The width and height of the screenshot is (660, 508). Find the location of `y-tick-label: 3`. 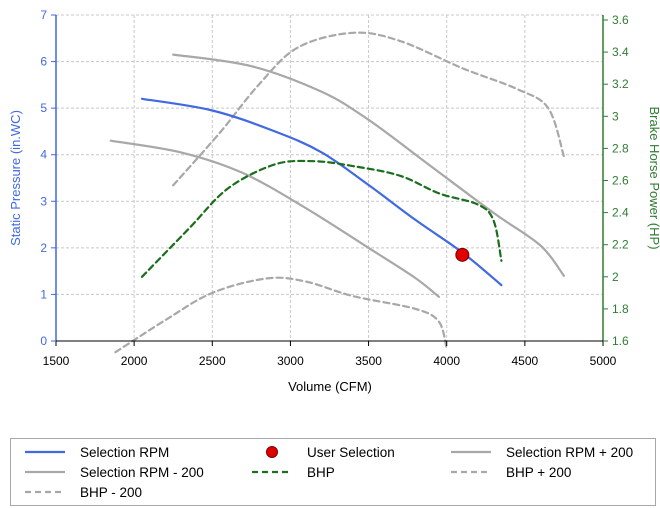

y-tick-label: 3 is located at coordinates (43, 201).